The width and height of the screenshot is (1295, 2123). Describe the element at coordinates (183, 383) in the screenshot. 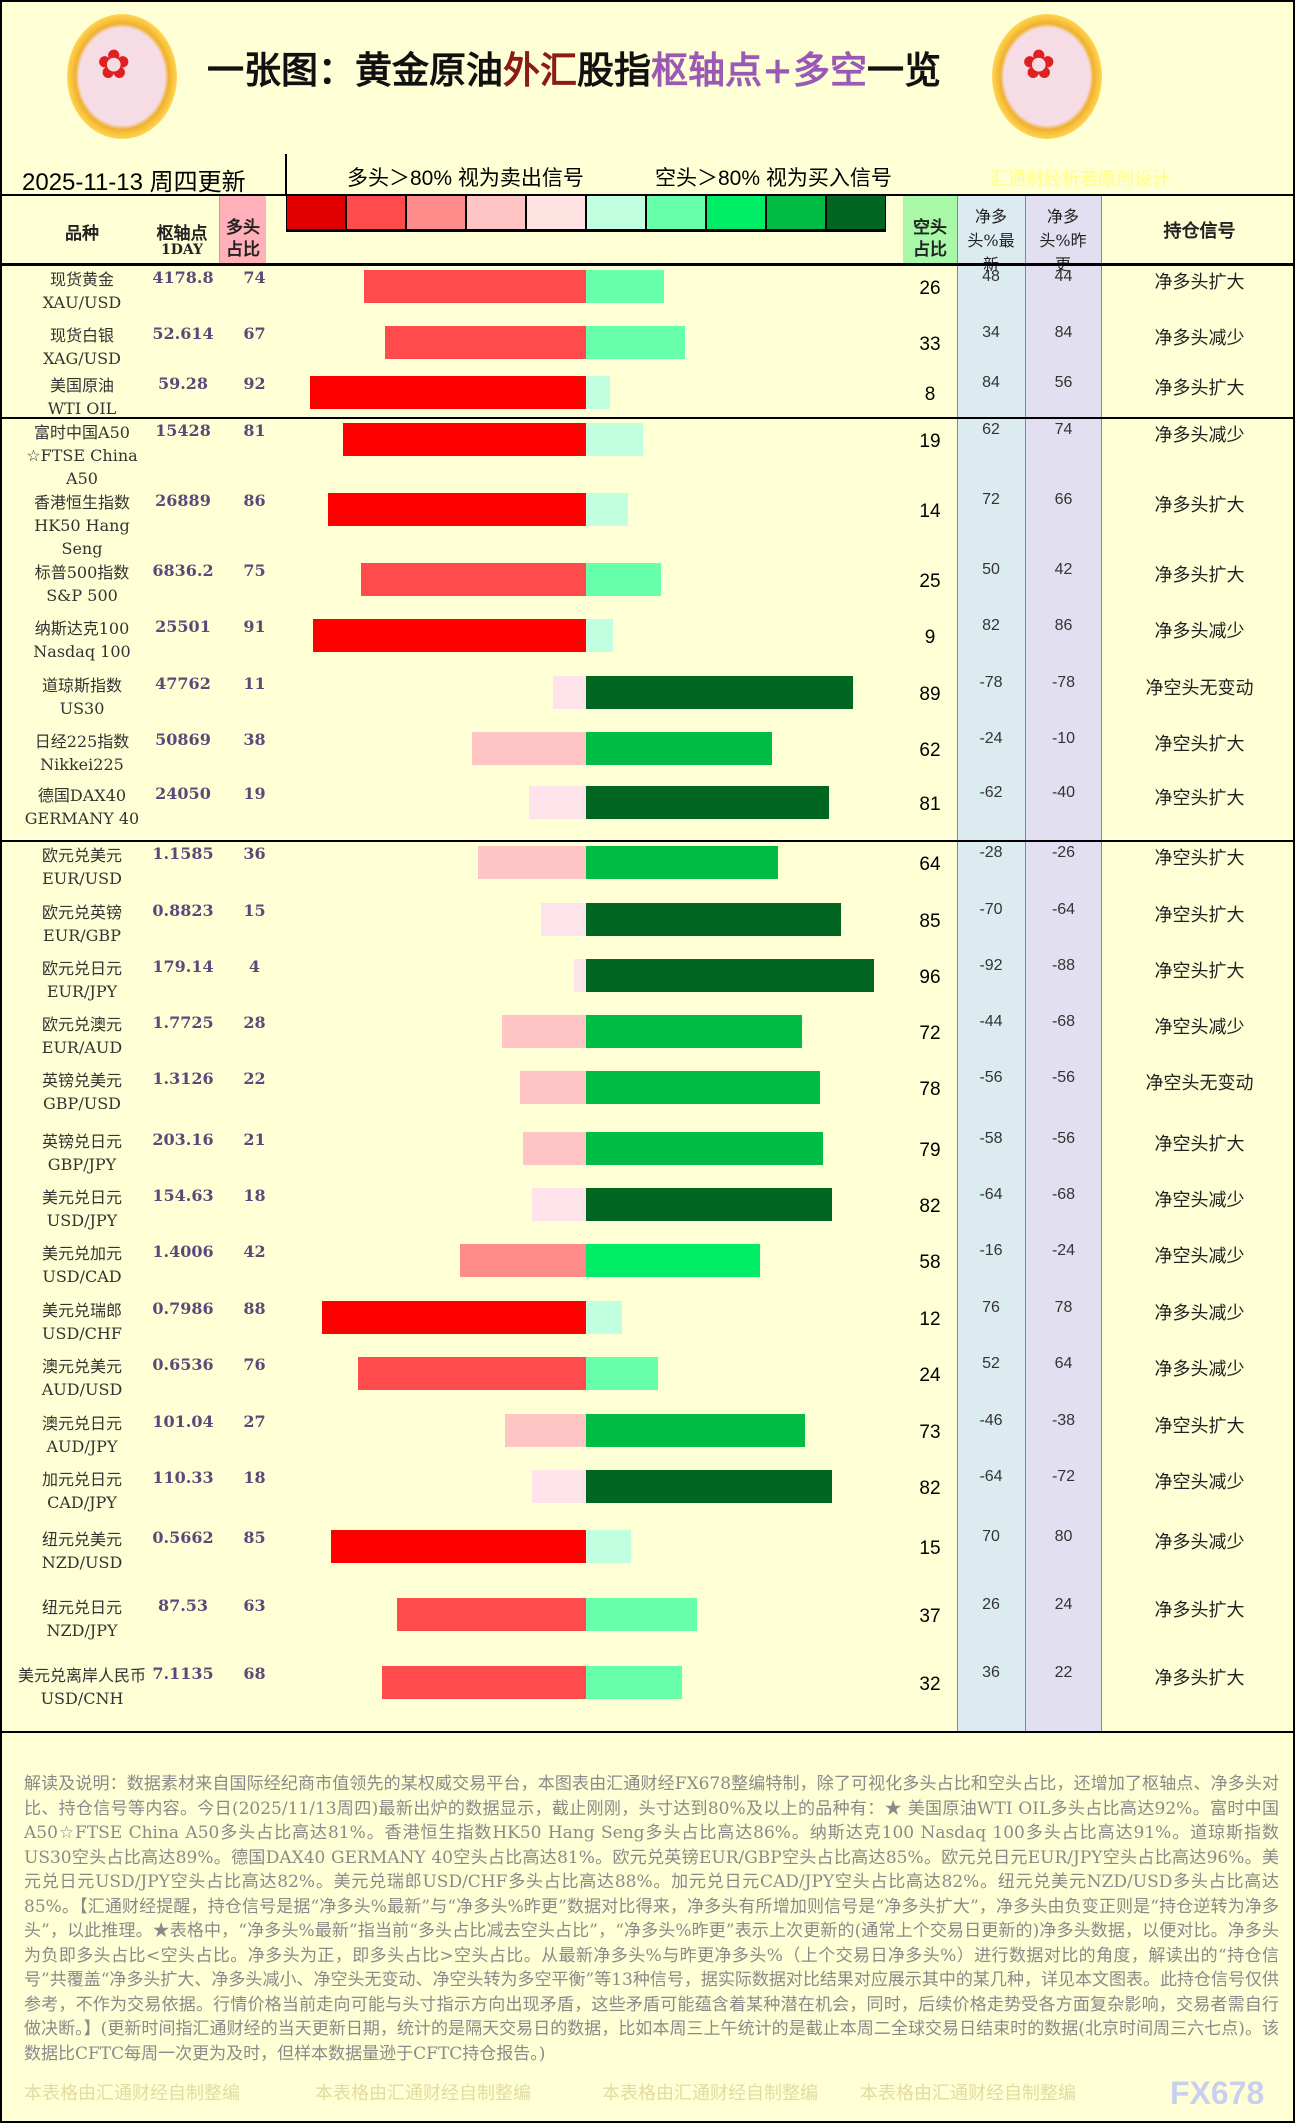

I see `pivot-value: 59.28` at that location.